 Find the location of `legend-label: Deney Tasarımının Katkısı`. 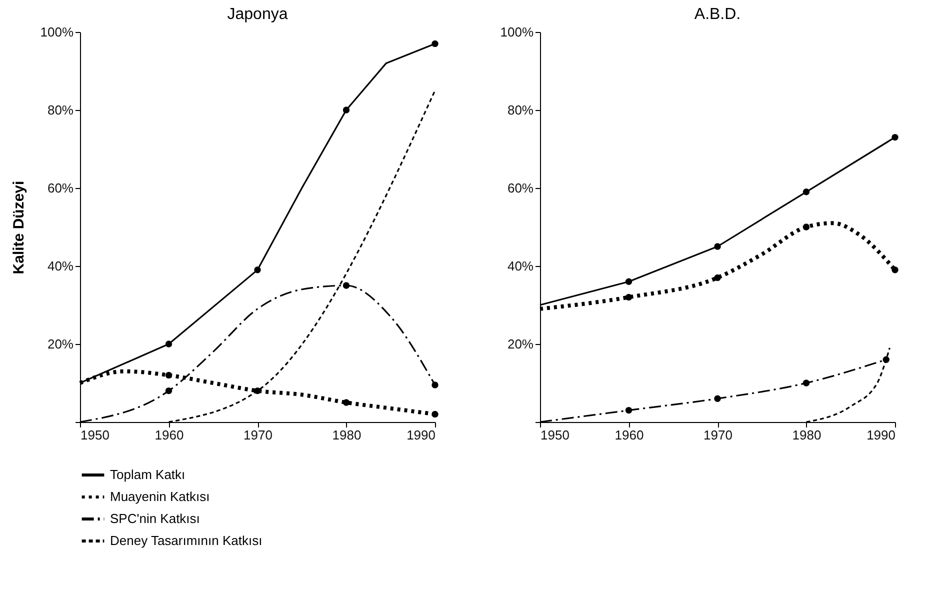

legend-label: Deney Tasarımının Katkısı is located at coordinates (186, 540).